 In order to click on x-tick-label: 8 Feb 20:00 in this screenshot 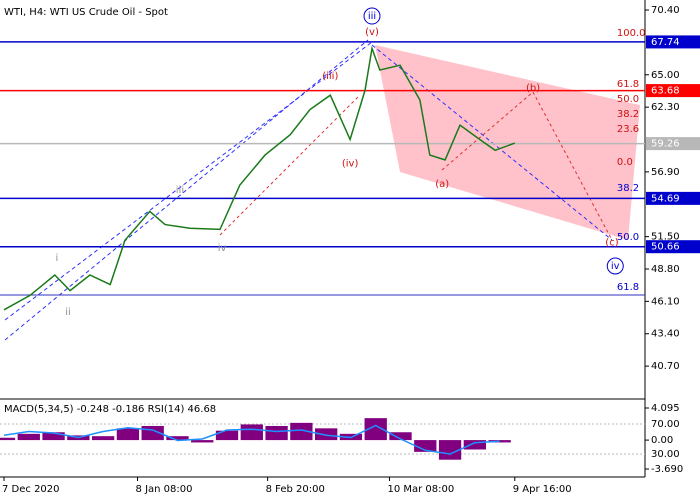, I will do `click(295, 489)`.